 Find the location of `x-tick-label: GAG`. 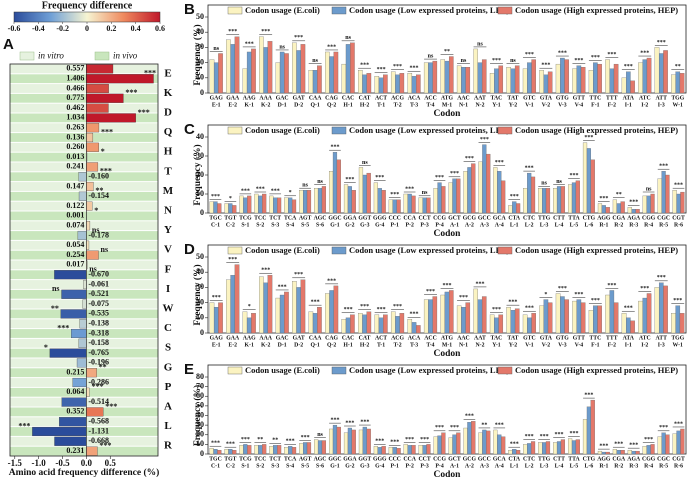

x-tick-label: GAG is located at coordinates (217, 338).